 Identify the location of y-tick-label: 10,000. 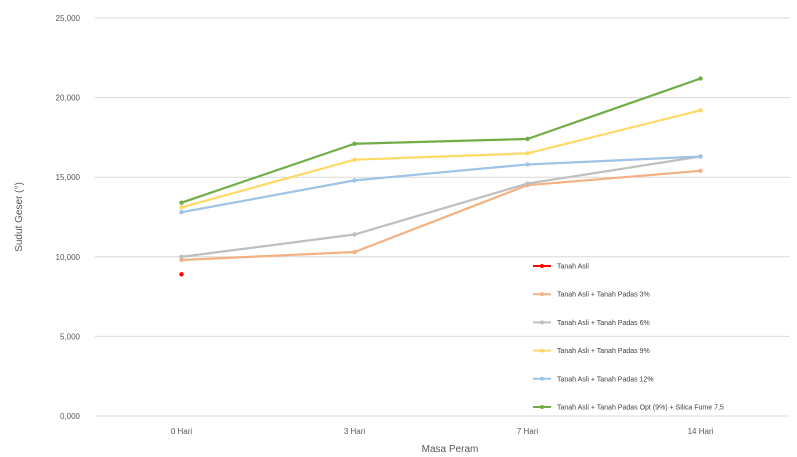
(68, 257).